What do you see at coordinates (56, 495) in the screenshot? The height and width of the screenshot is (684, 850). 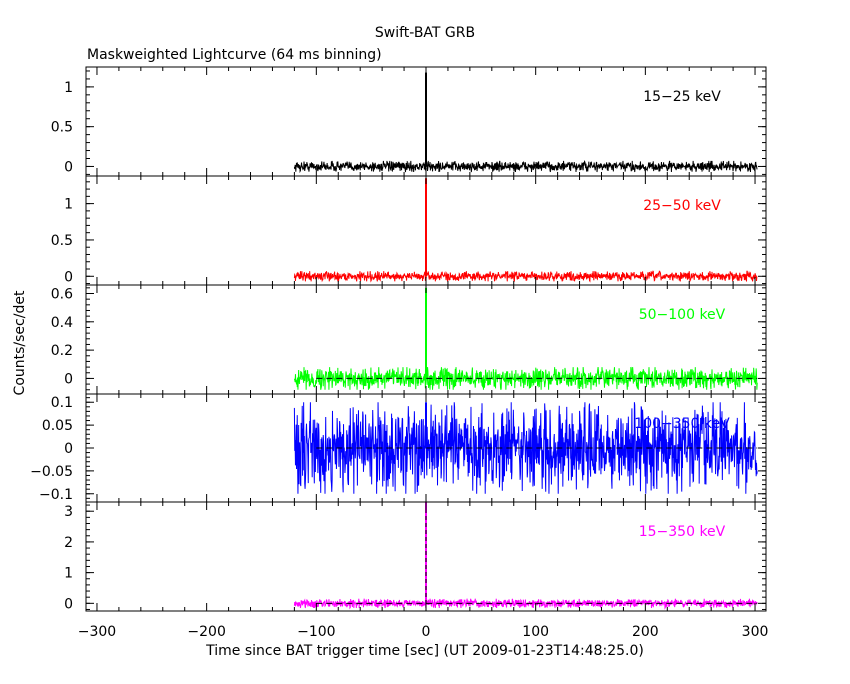 I see `y-tick-label: −0.1` at bounding box center [56, 495].